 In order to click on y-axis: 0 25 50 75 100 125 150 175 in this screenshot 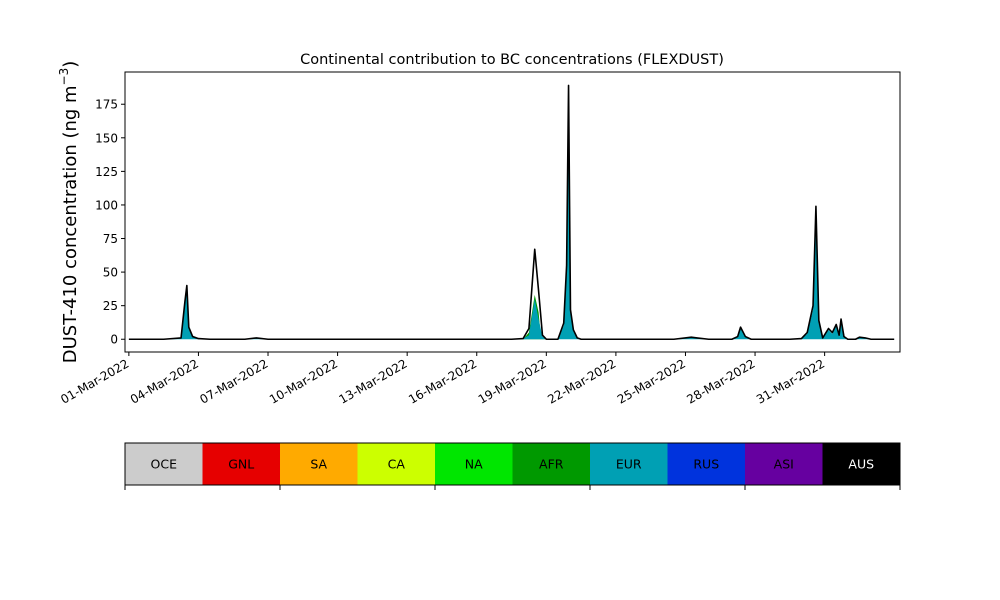, I will do `click(110, 222)`.